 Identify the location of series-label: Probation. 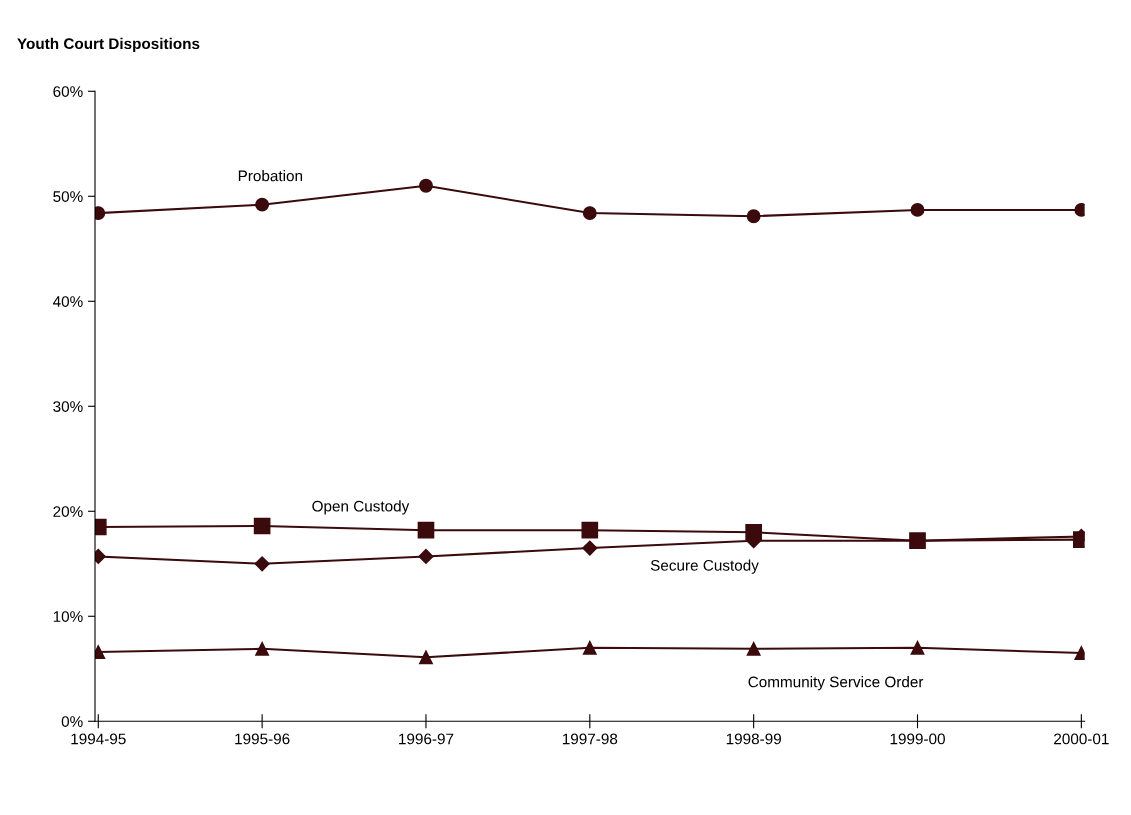
(270, 176).